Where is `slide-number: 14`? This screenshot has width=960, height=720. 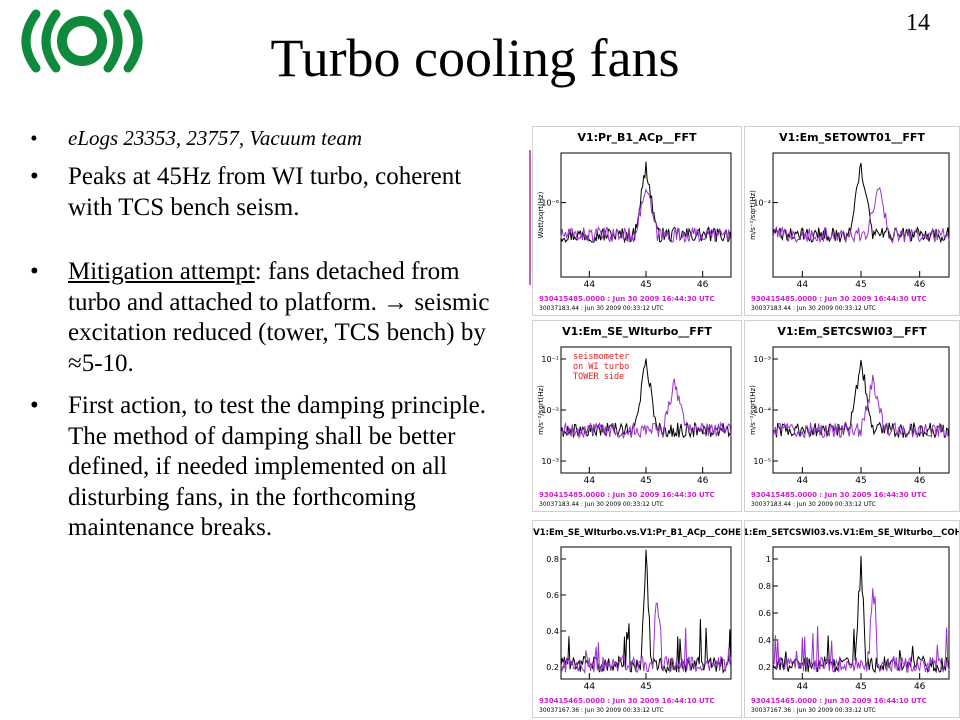
slide-number: 14 is located at coordinates (918, 23).